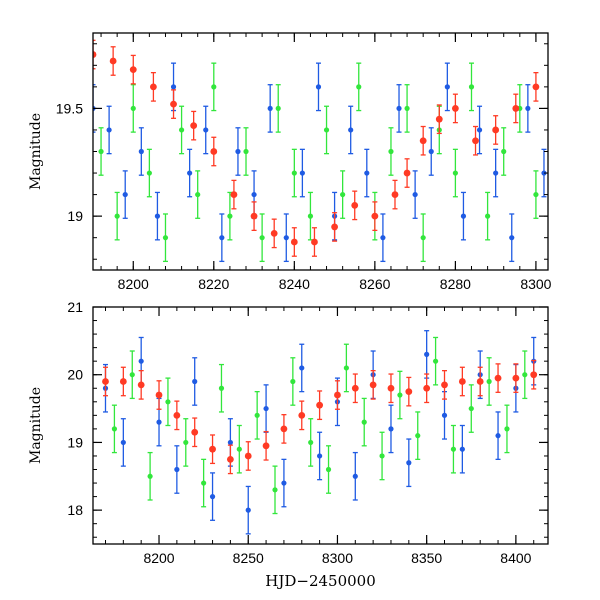  What do you see at coordinates (248, 558) in the screenshot?
I see `x-tick-label: 8250` at bounding box center [248, 558].